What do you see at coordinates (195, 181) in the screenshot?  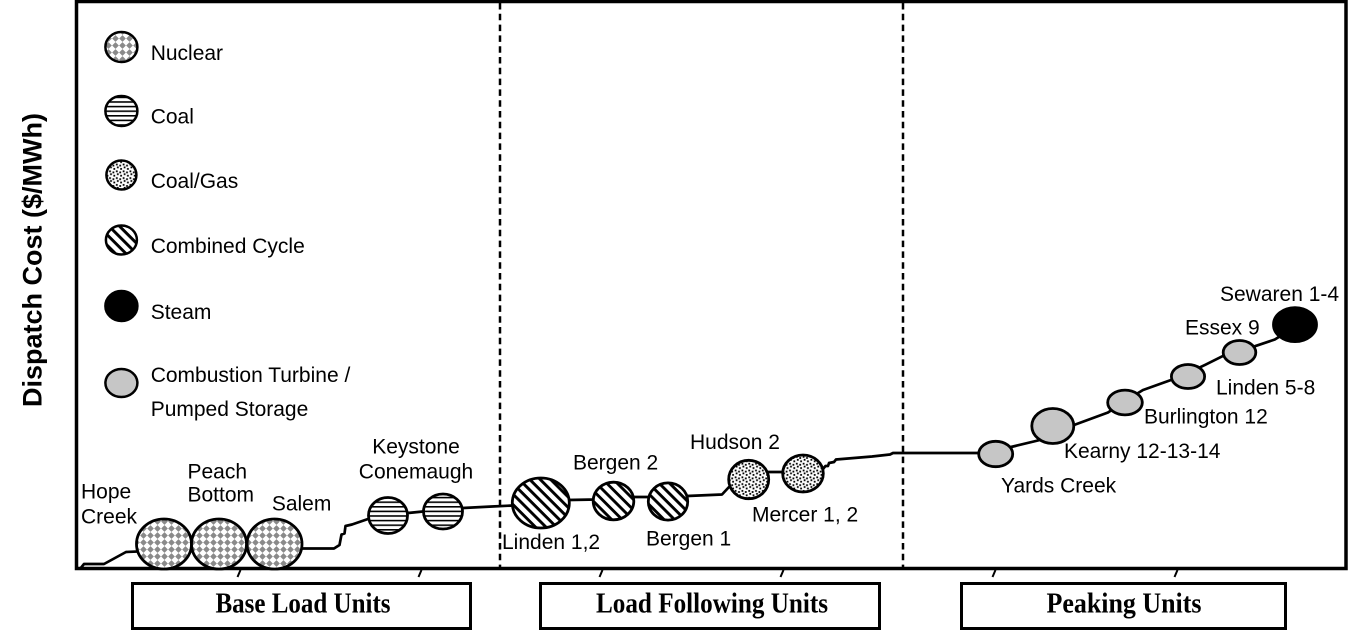 I see `svg-text: Coal/Gas` at bounding box center [195, 181].